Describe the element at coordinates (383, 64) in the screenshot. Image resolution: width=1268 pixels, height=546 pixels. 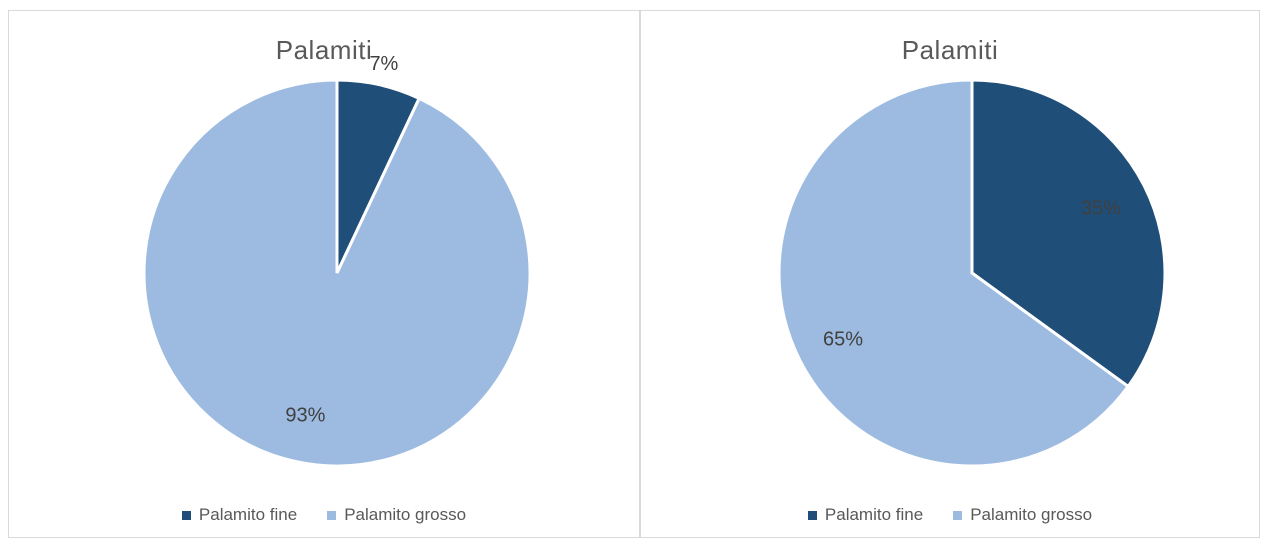
I see `data-label-fine: 7%` at that location.